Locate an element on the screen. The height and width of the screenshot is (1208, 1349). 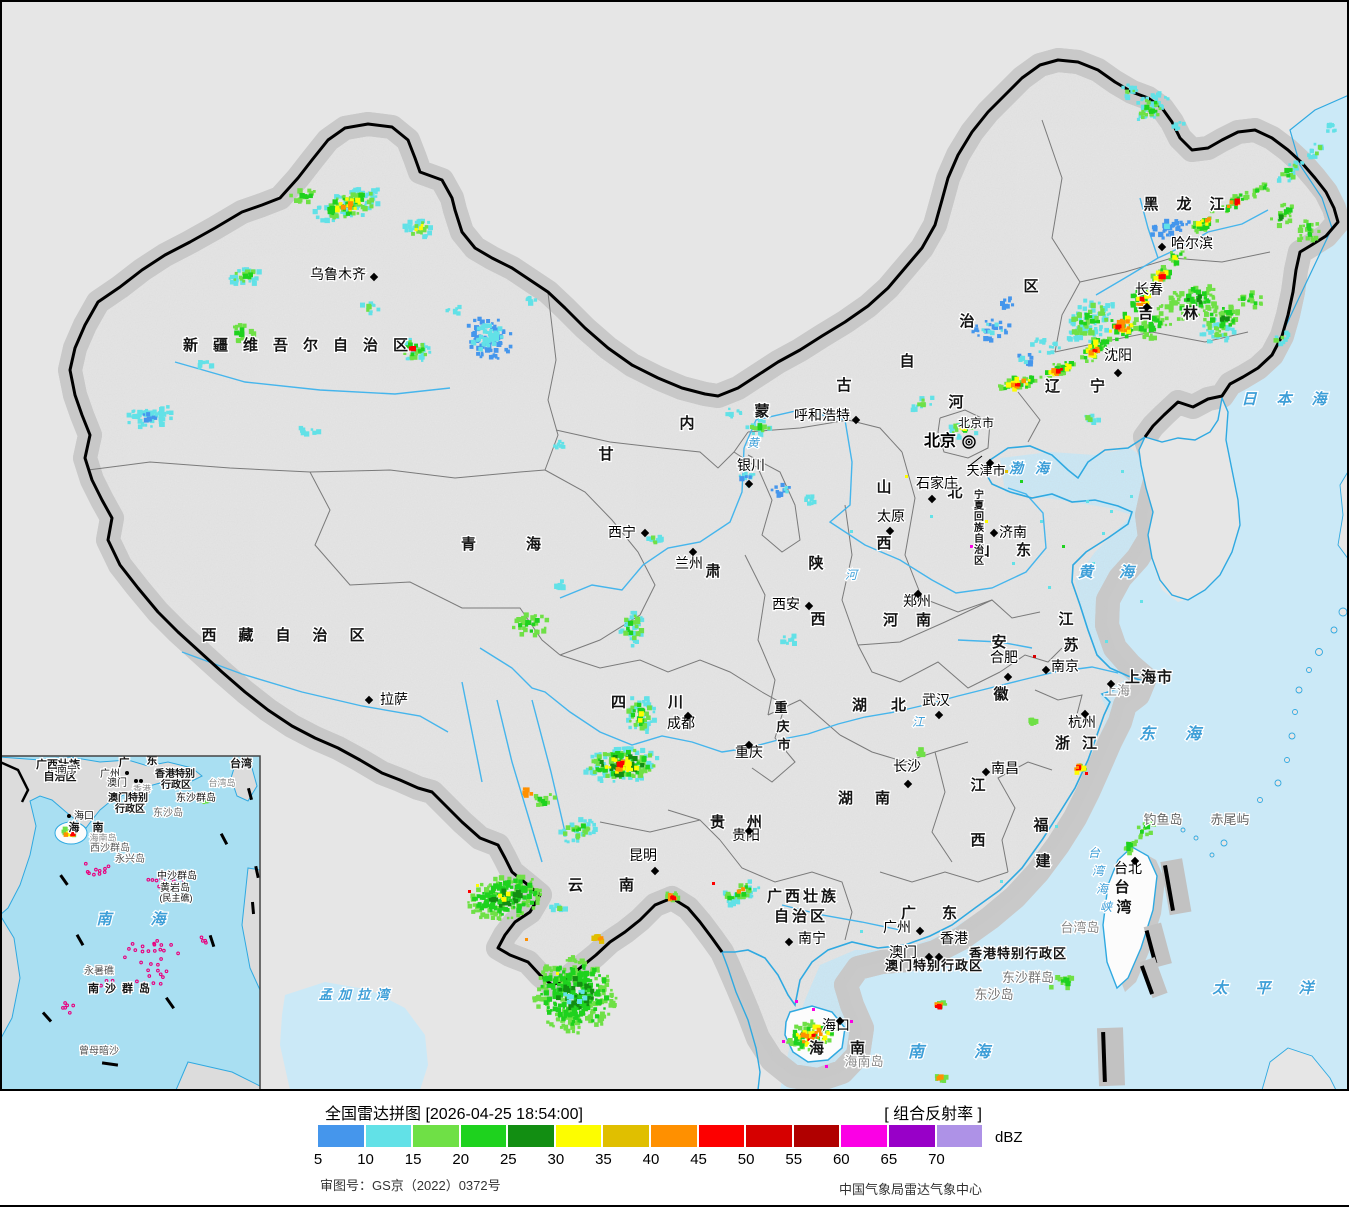
inset-label: 南 is located at coordinates (105, 919).